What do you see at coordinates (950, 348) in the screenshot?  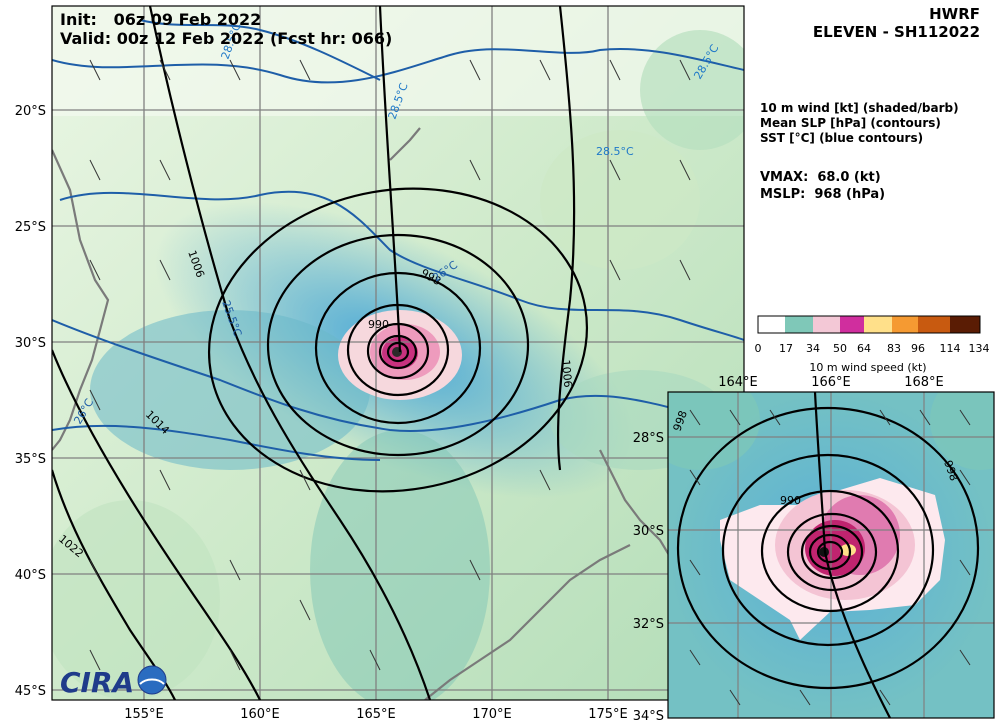 I see `colorbar-tick: 114` at bounding box center [950, 348].